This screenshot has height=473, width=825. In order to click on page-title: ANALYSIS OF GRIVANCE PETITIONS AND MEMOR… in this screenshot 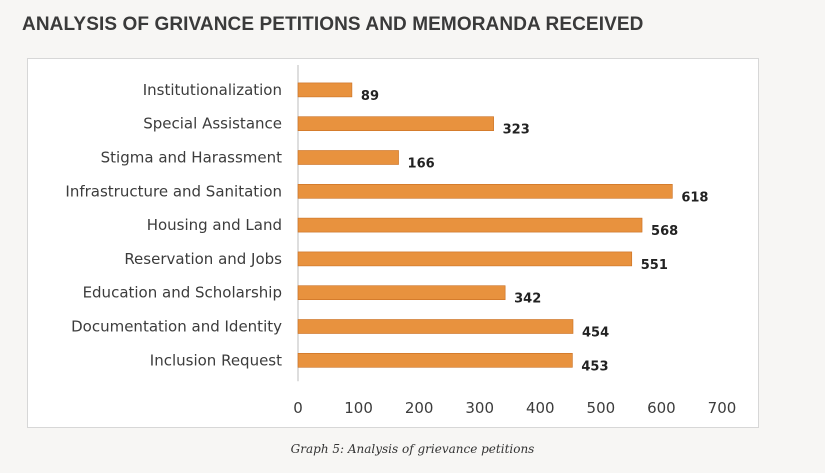, I will do `click(333, 24)`.